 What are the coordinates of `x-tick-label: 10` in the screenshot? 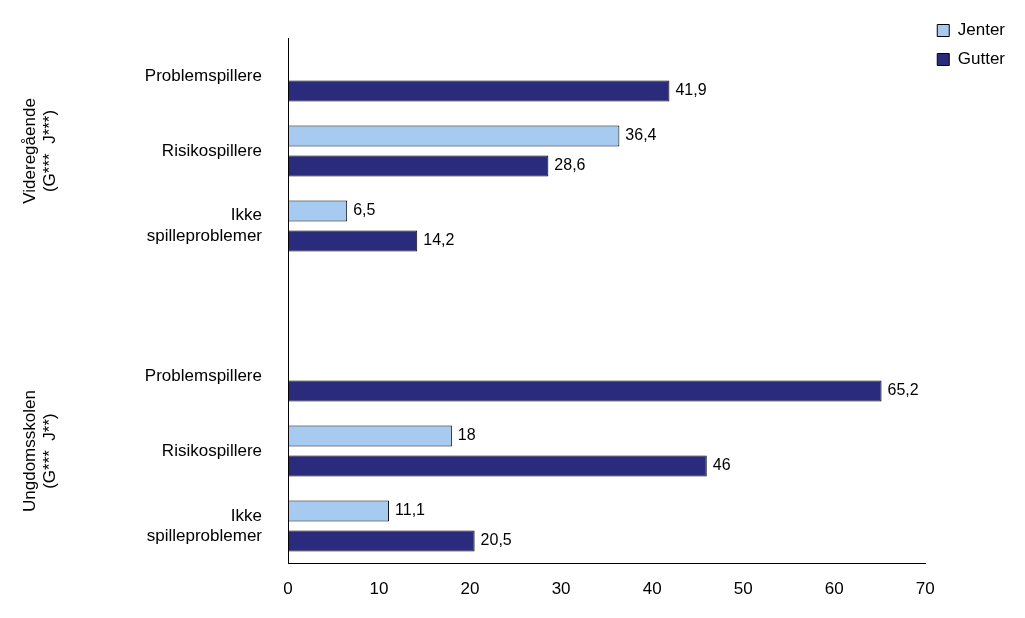 It's located at (379, 589).